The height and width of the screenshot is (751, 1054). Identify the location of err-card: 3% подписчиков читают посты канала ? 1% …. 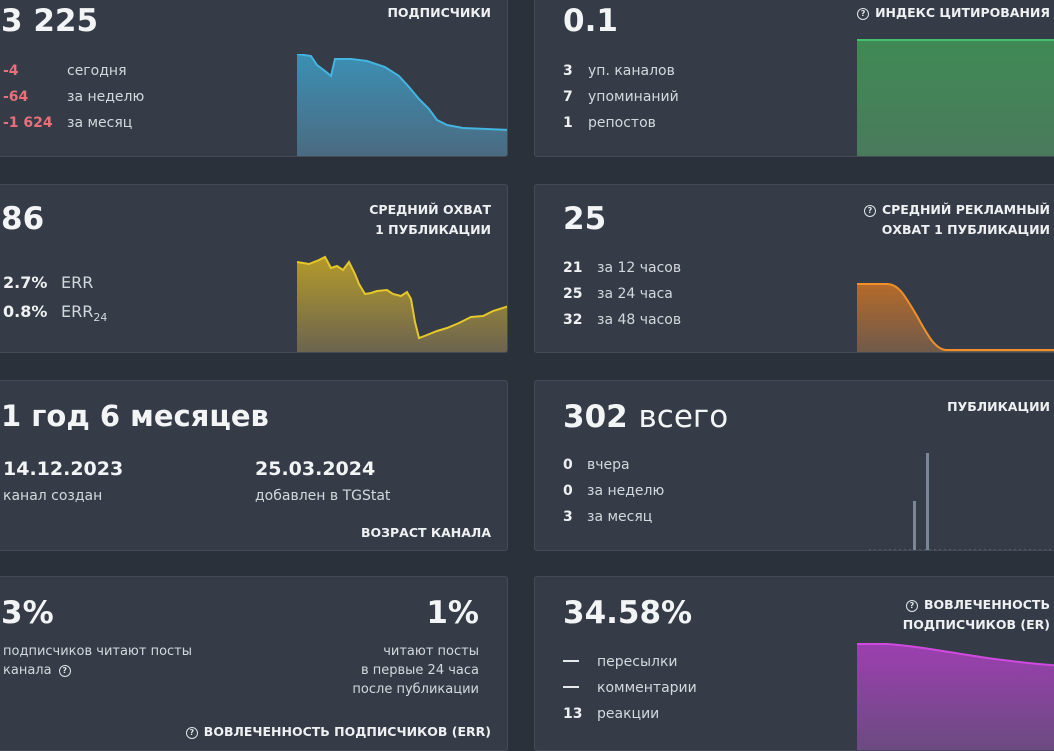
(254, 663).